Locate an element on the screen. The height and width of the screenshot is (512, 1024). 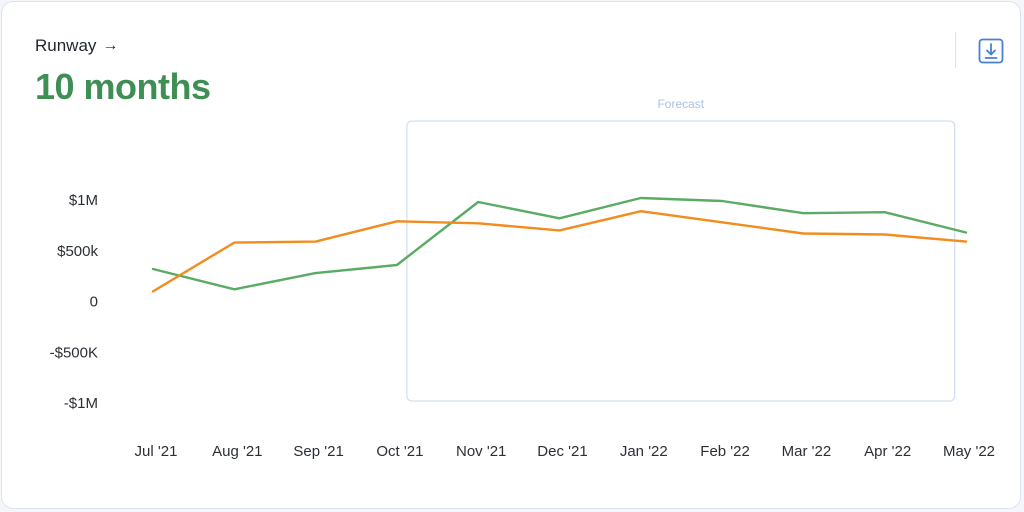
x-tick-label: Aug '21 is located at coordinates (237, 451).